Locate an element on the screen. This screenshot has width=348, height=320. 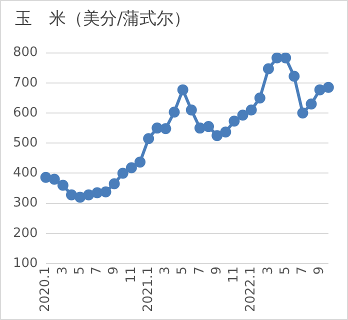
y-tick-label: 100 is located at coordinates (25, 263).